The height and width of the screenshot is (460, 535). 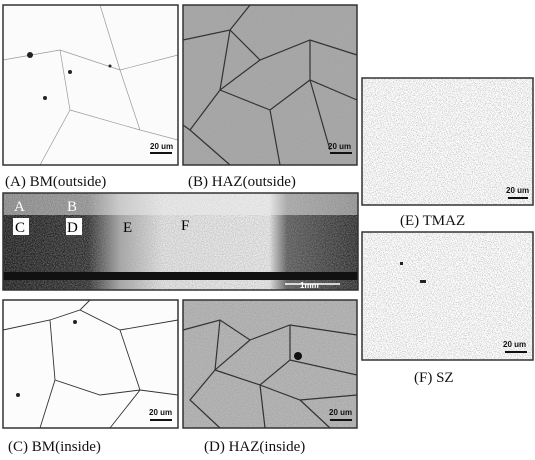 What do you see at coordinates (19, 207) in the screenshot?
I see `region-label: A` at bounding box center [19, 207].